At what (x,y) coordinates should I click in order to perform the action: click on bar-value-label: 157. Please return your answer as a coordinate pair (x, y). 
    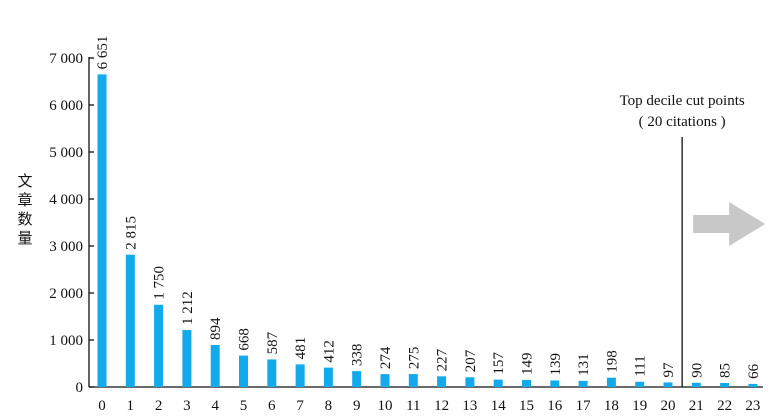
    Looking at the image, I should click on (499, 363).